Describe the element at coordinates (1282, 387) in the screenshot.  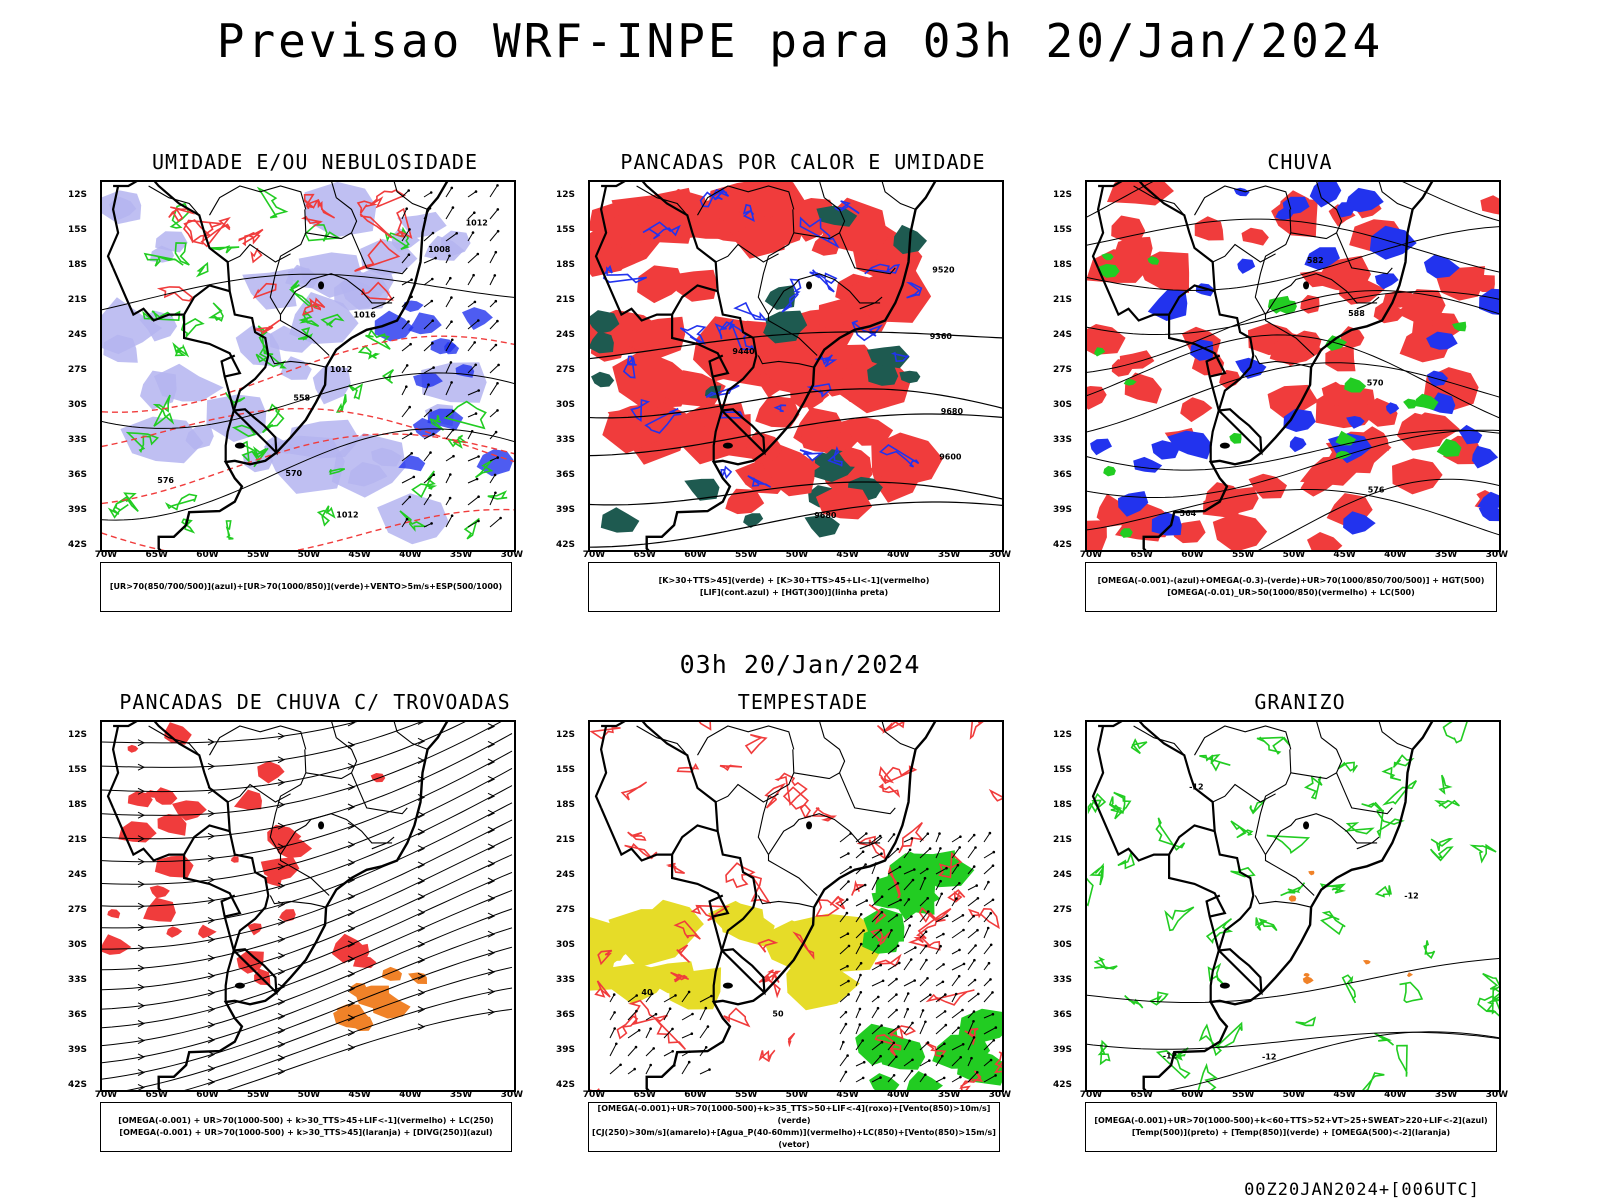
I see `contour-labels: 588 582 576 570 564` at that location.